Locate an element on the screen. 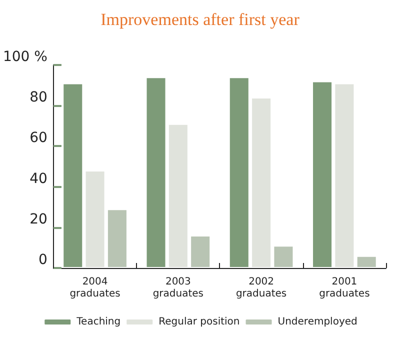 The height and width of the screenshot is (346, 400). x-tick-label: 2004 graduates is located at coordinates (95, 288).